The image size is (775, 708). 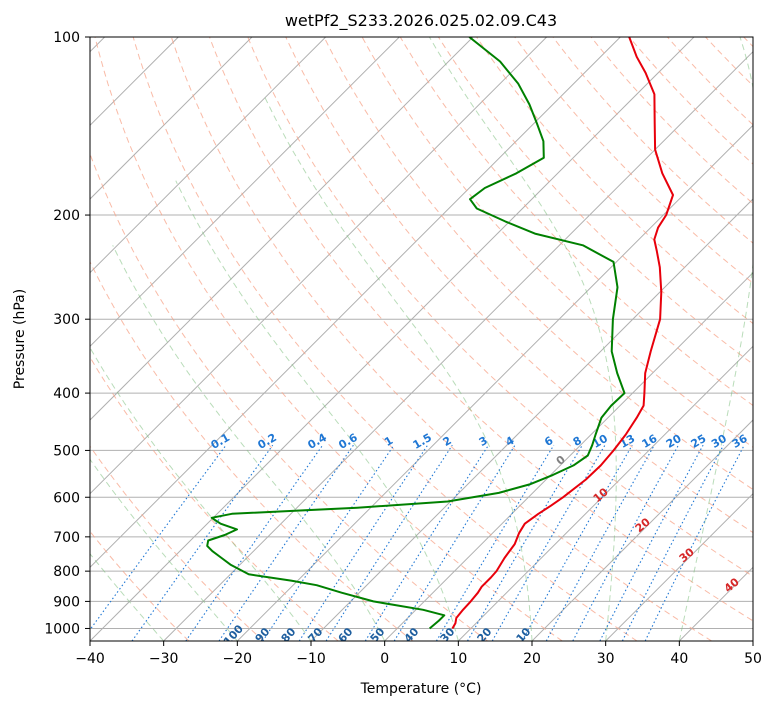 What do you see at coordinates (66, 498) in the screenshot?
I see `y-tick-label: 600` at bounding box center [66, 498].